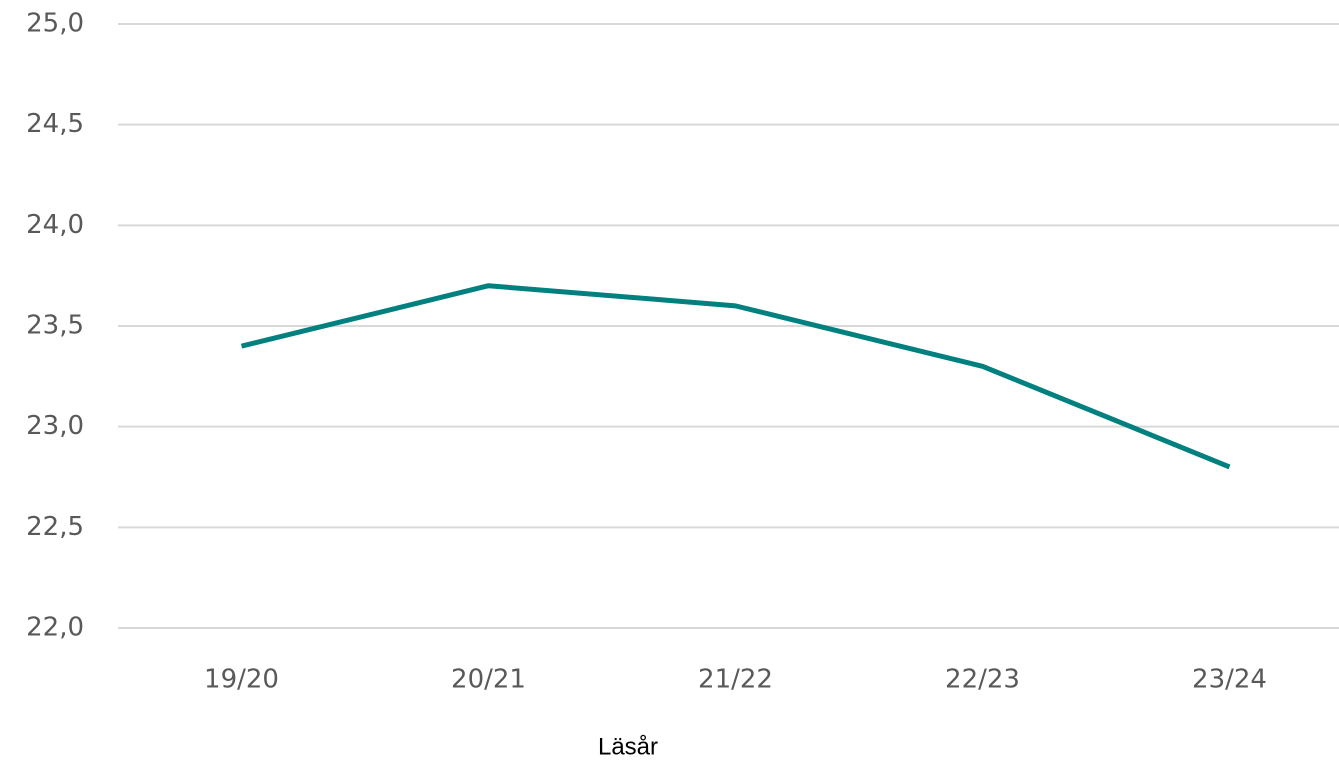 The image size is (1339, 760). What do you see at coordinates (55, 527) in the screenshot?
I see `y-tick-label: 22,5` at bounding box center [55, 527].